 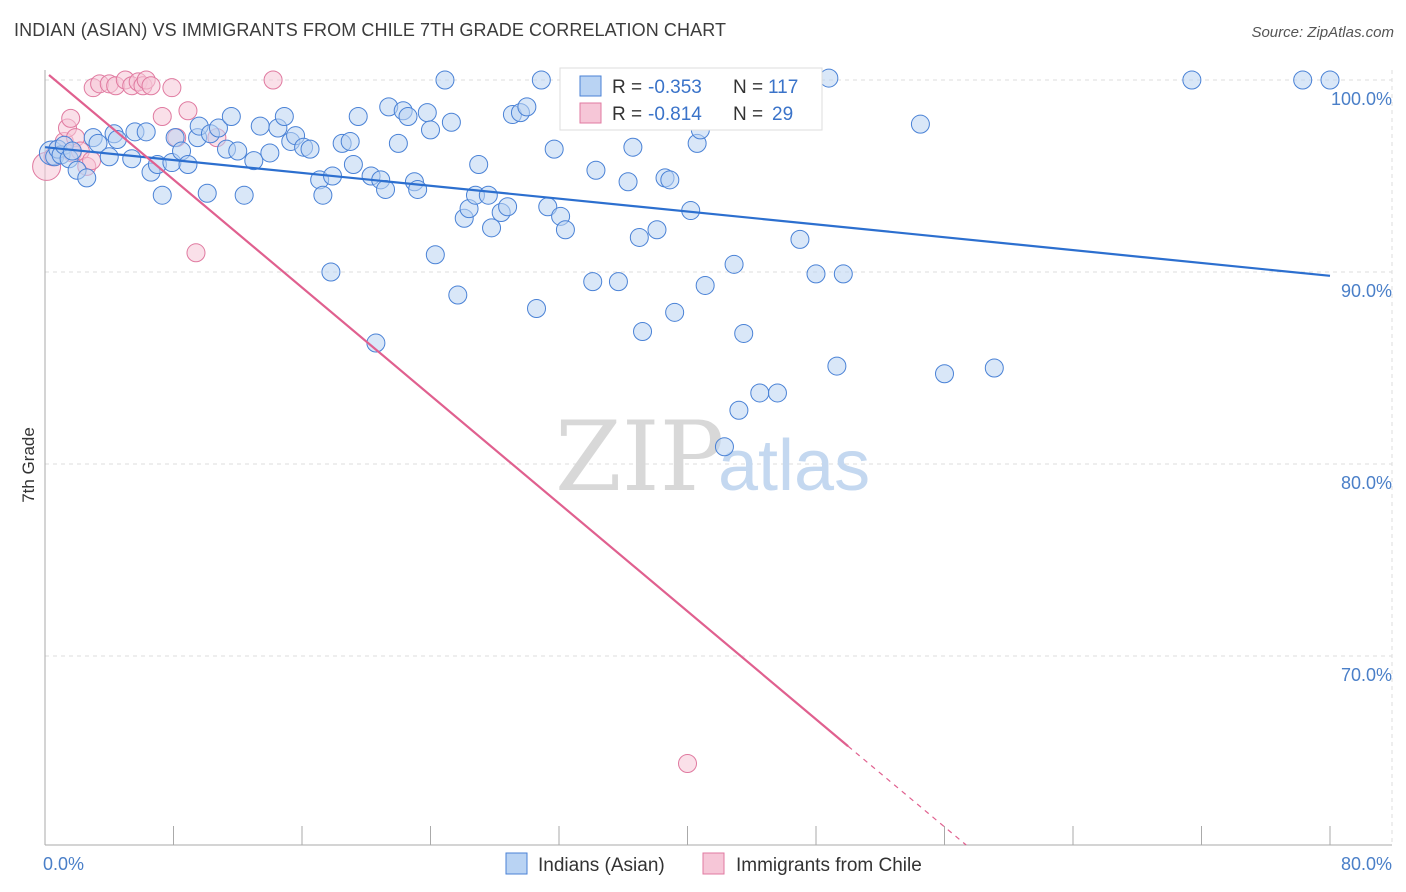 I want to click on y-axis-label: 7th Grade, so click(x=28, y=465).